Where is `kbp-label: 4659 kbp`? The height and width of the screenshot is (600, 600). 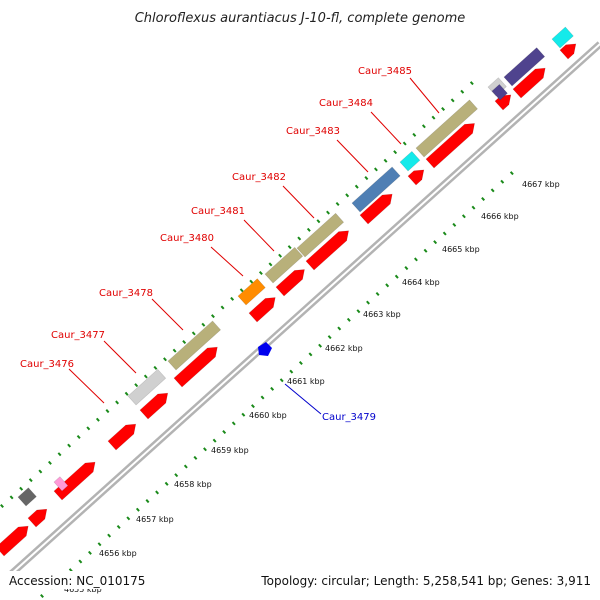
kbp-label: 4659 kbp is located at coordinates (230, 450).